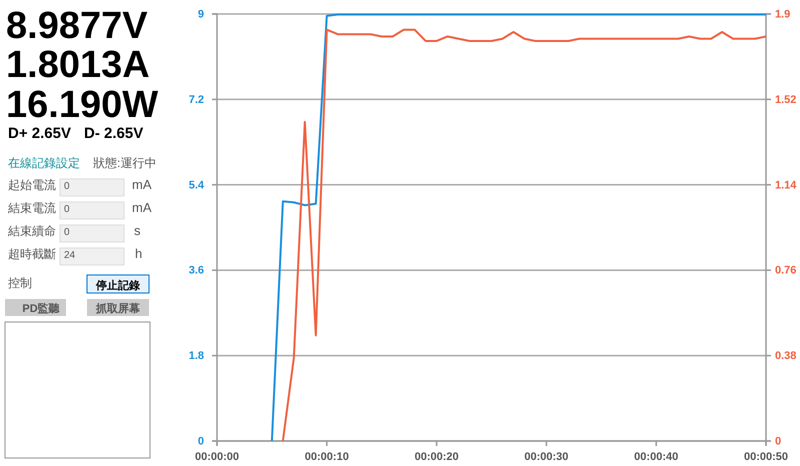 This screenshot has width=800, height=466. Describe the element at coordinates (44, 163) in the screenshot. I see `text: 在線記錄設定` at that location.